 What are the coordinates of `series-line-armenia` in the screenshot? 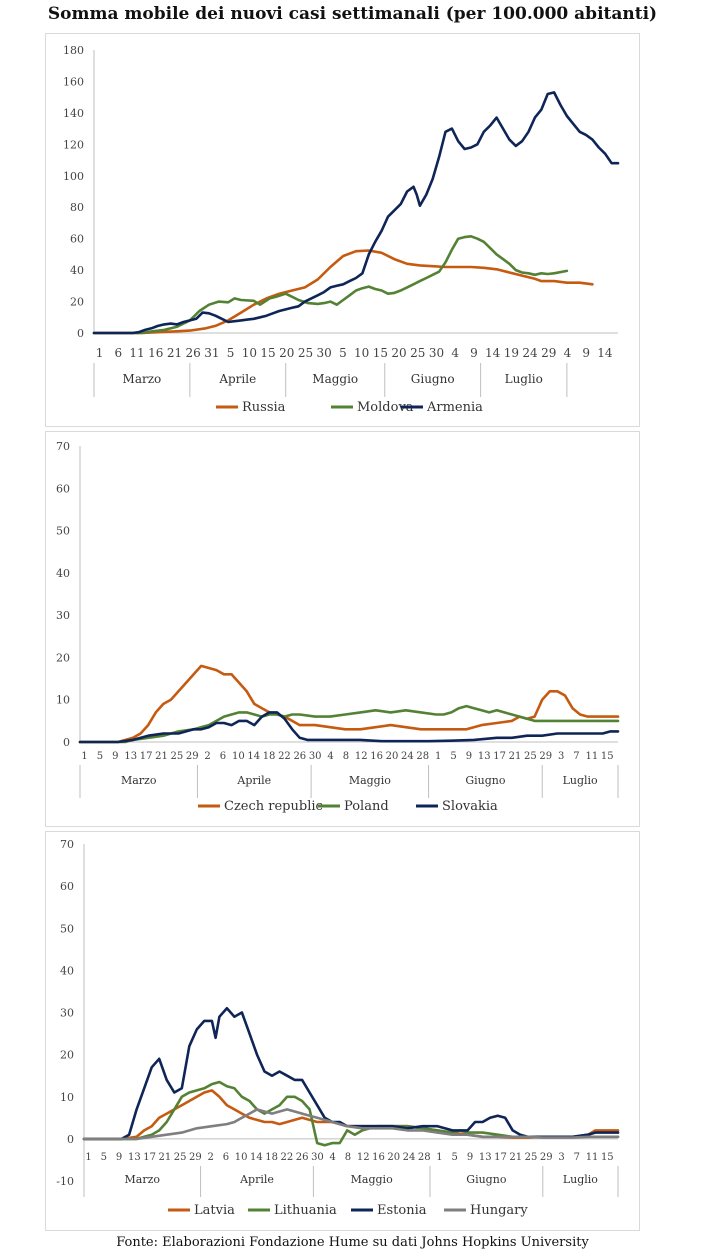 It's located at (356, 213).